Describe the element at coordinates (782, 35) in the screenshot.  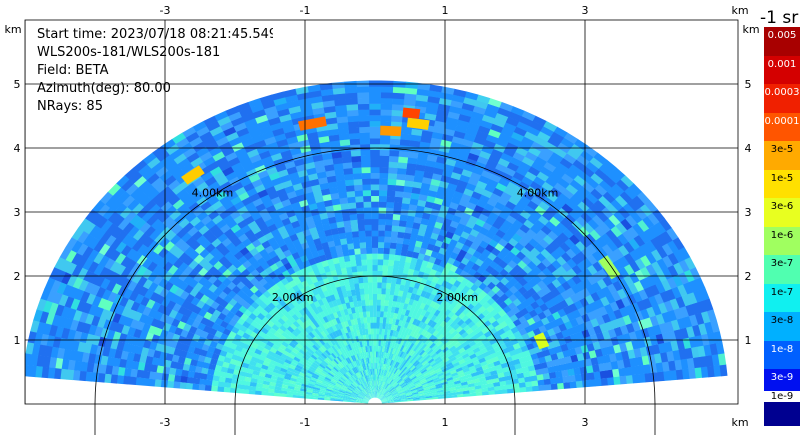
I see `colorbar-label: 0.005` at that location.